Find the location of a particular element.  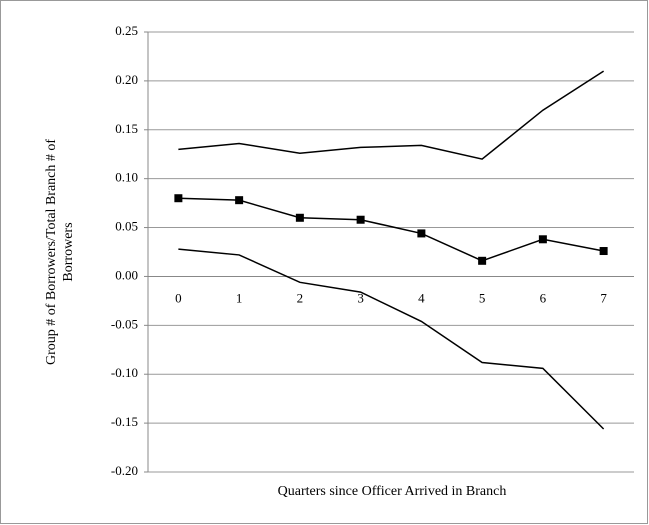

y-tick-label: -0.05 is located at coordinates (124, 323).